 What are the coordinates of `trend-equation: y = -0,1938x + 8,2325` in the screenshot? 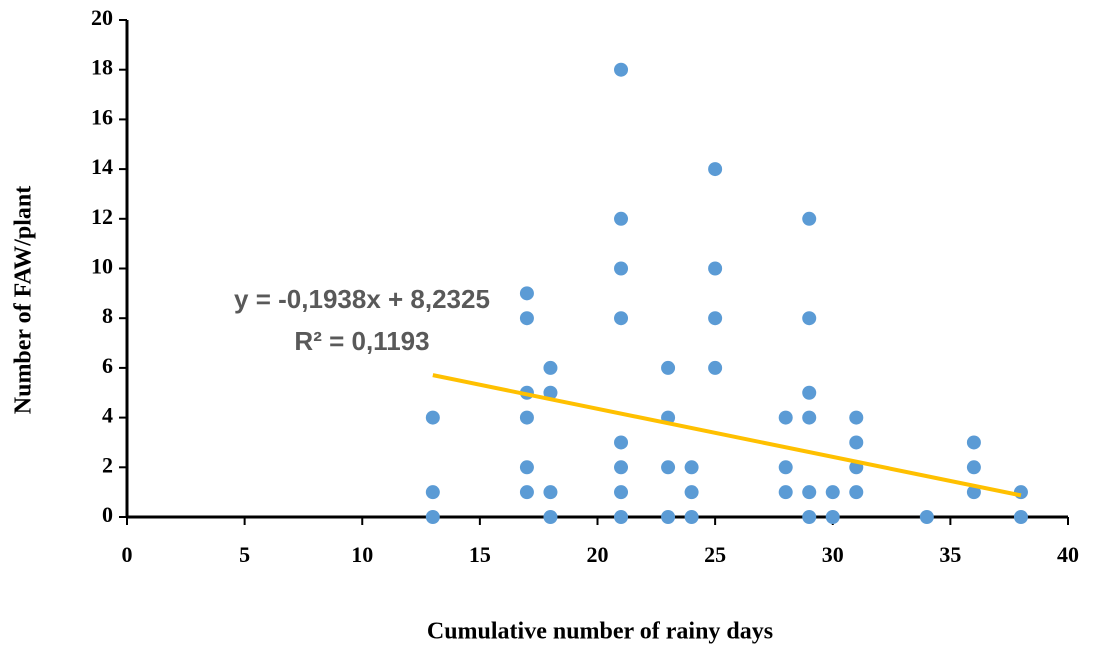 It's located at (362, 299).